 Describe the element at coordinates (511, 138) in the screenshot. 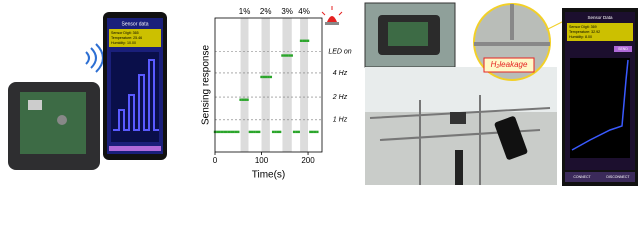

I see `hand-phone` at that location.